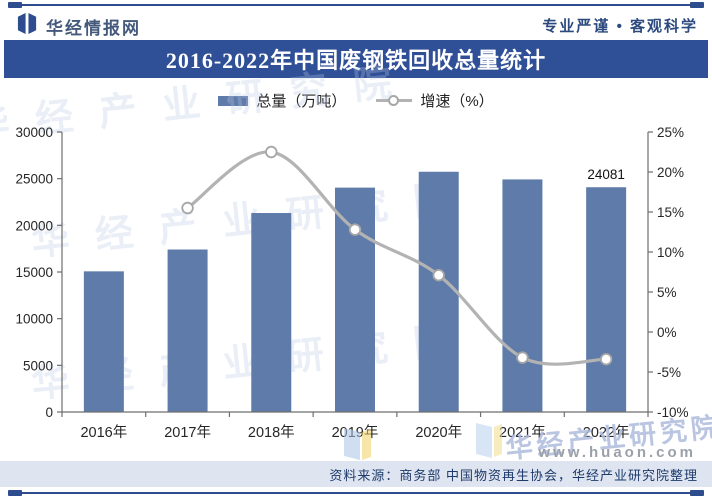  I want to click on svg-text: 10000, so click(34, 319).